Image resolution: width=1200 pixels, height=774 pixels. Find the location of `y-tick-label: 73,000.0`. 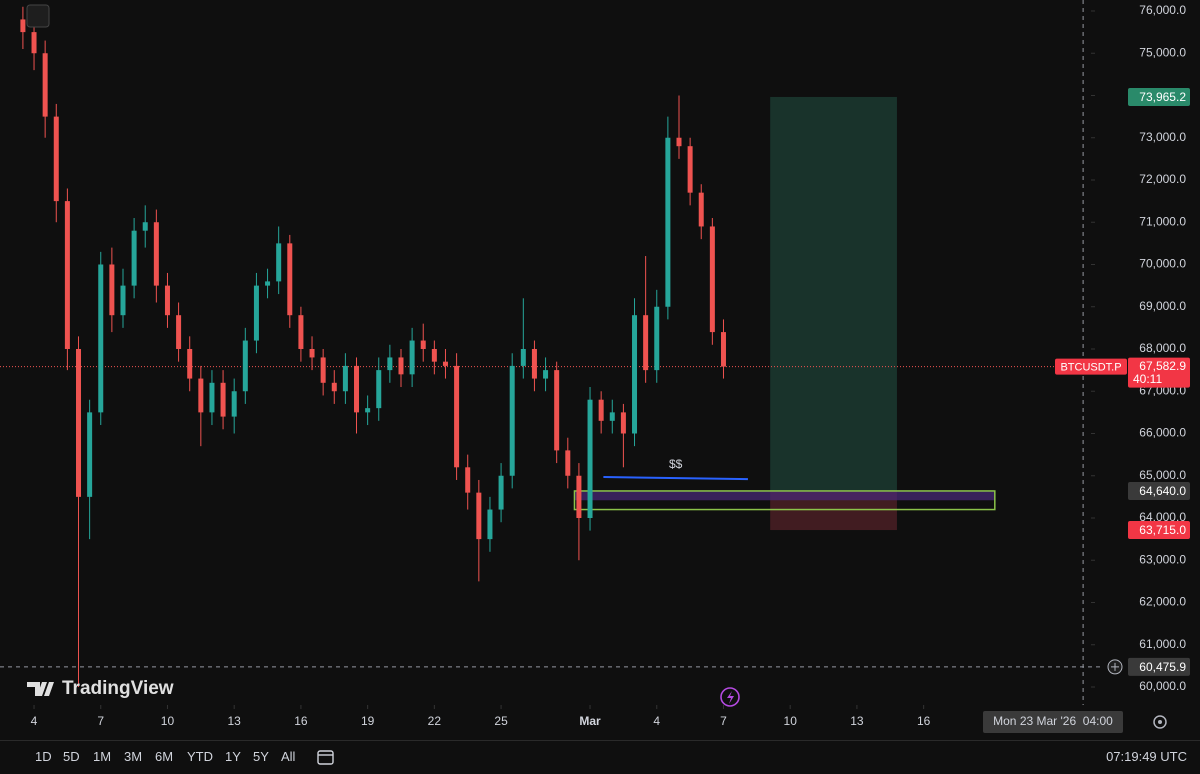

y-tick-label: 73,000.0 is located at coordinates (1162, 137).